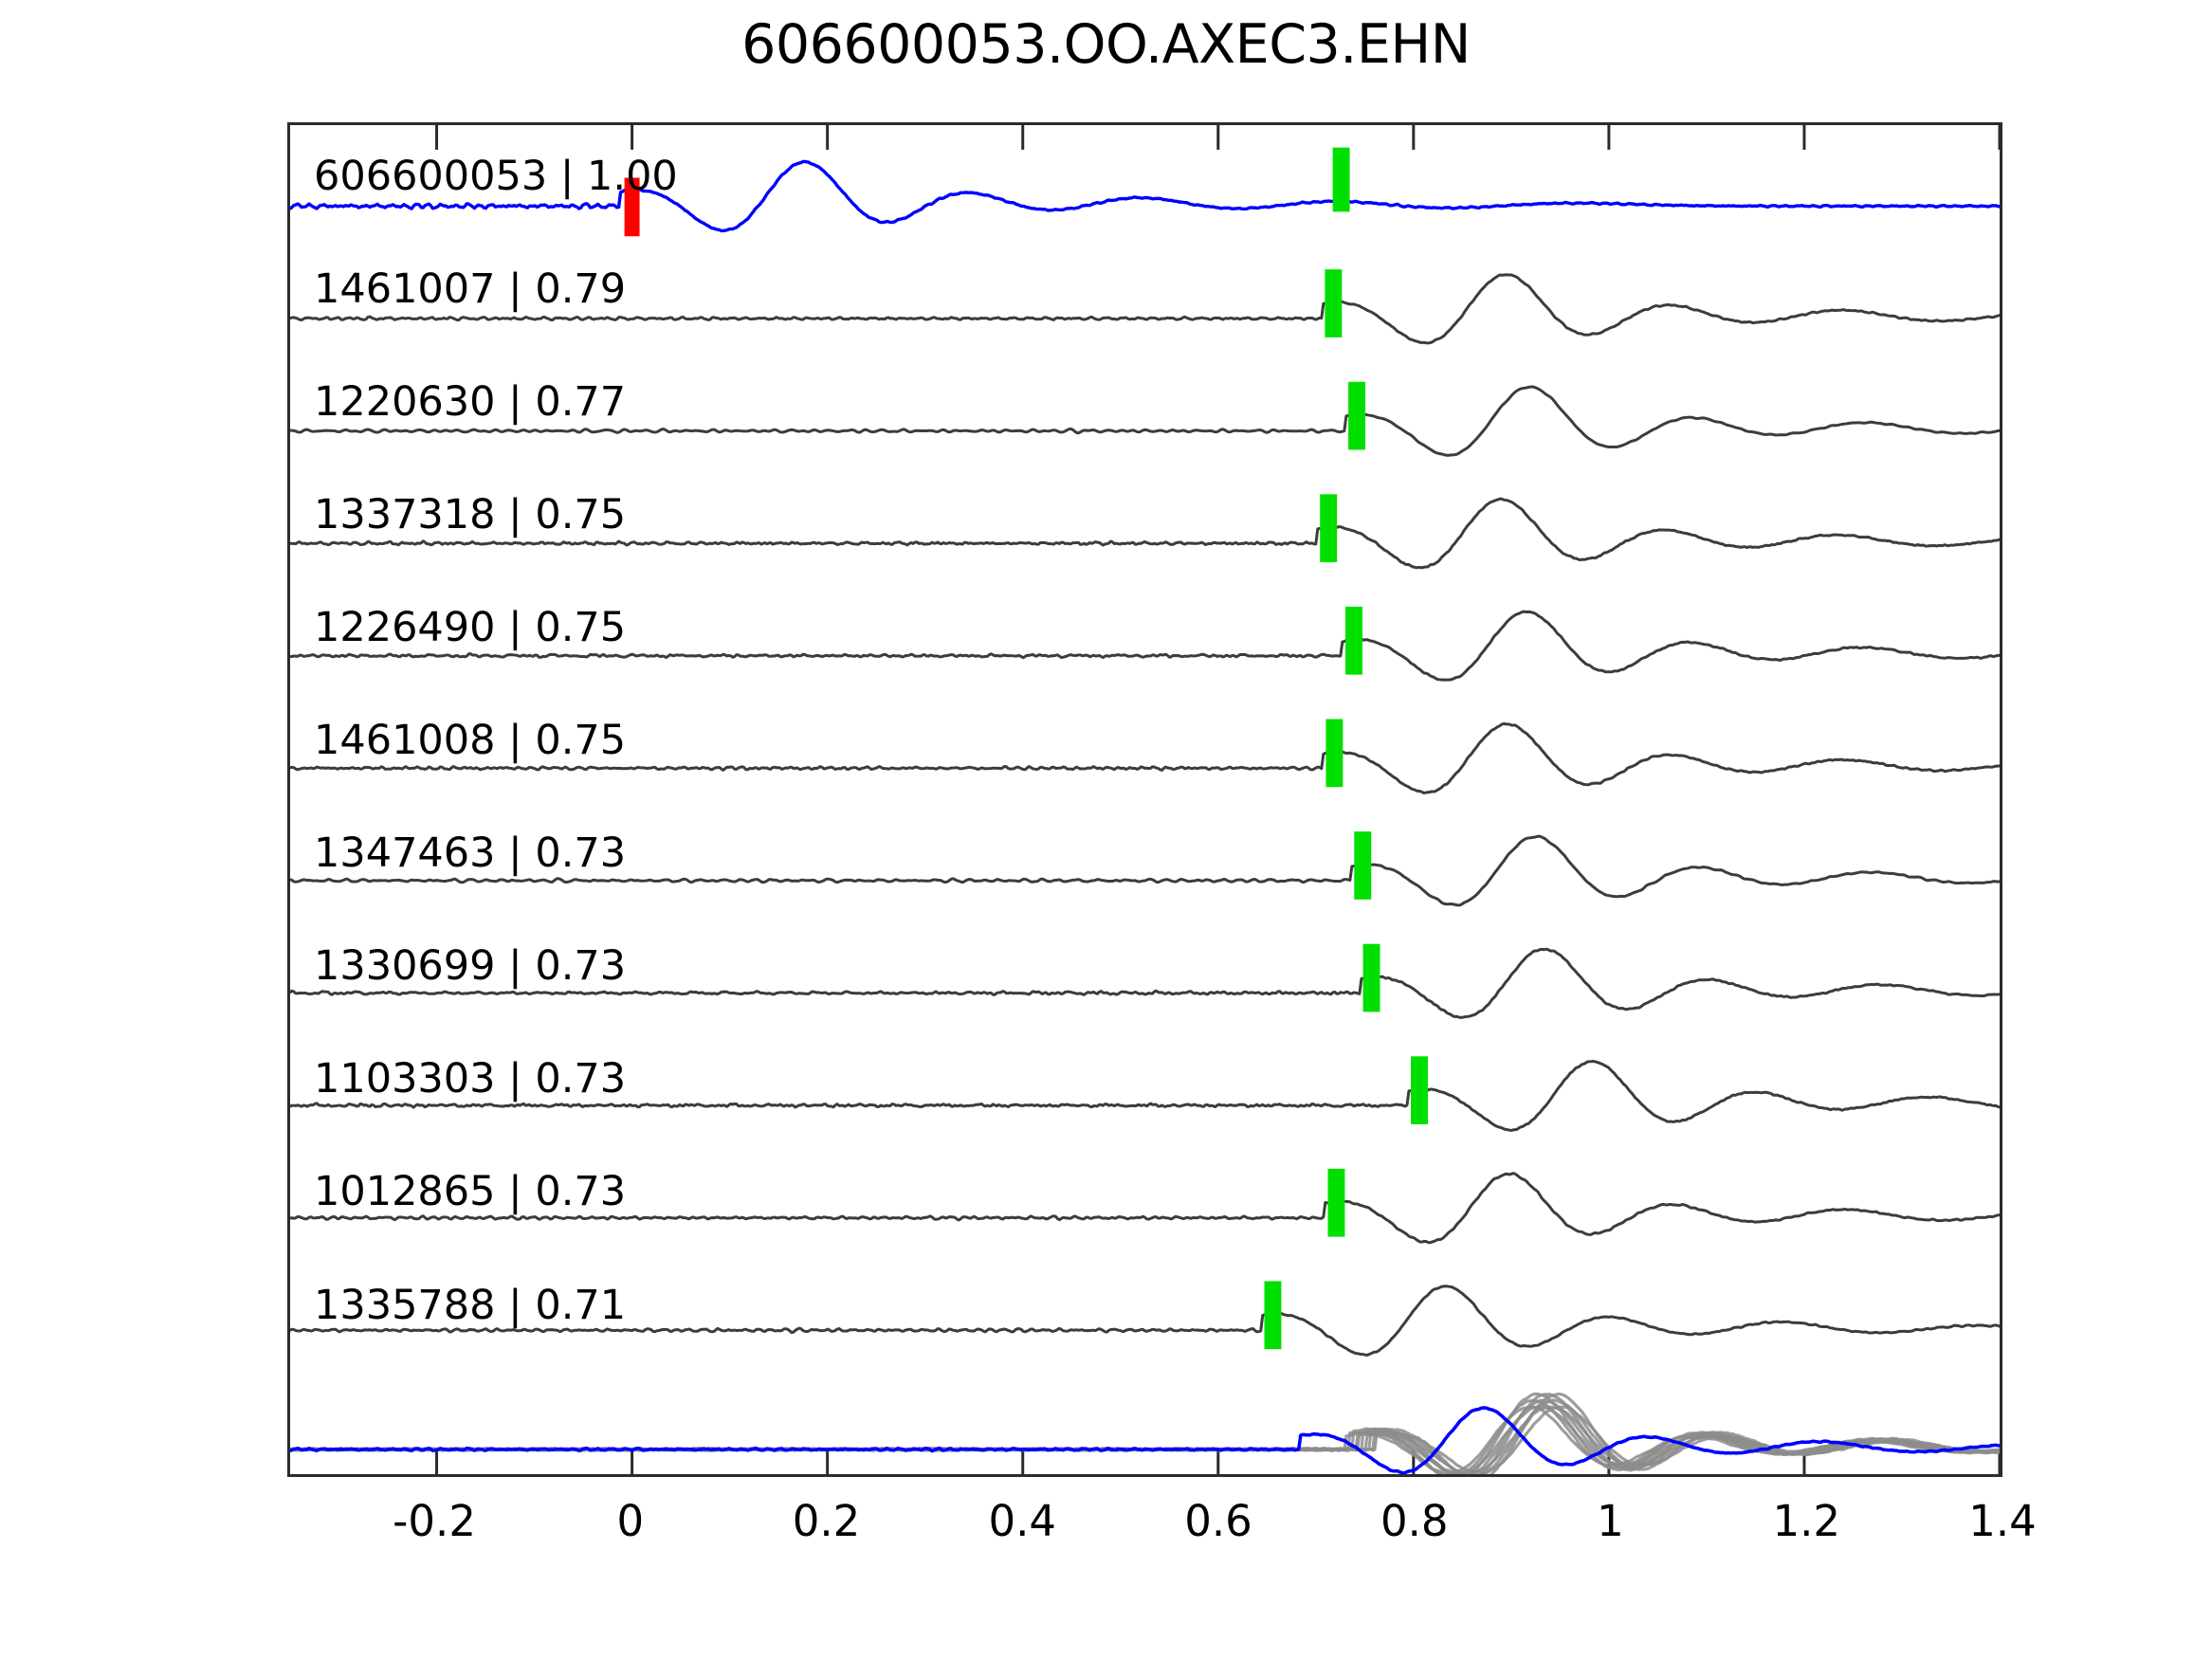 This screenshot has width=2212, height=1659. Describe the element at coordinates (470, 1079) in the screenshot. I see `trace-label: 1103303 | 0.73` at that location.